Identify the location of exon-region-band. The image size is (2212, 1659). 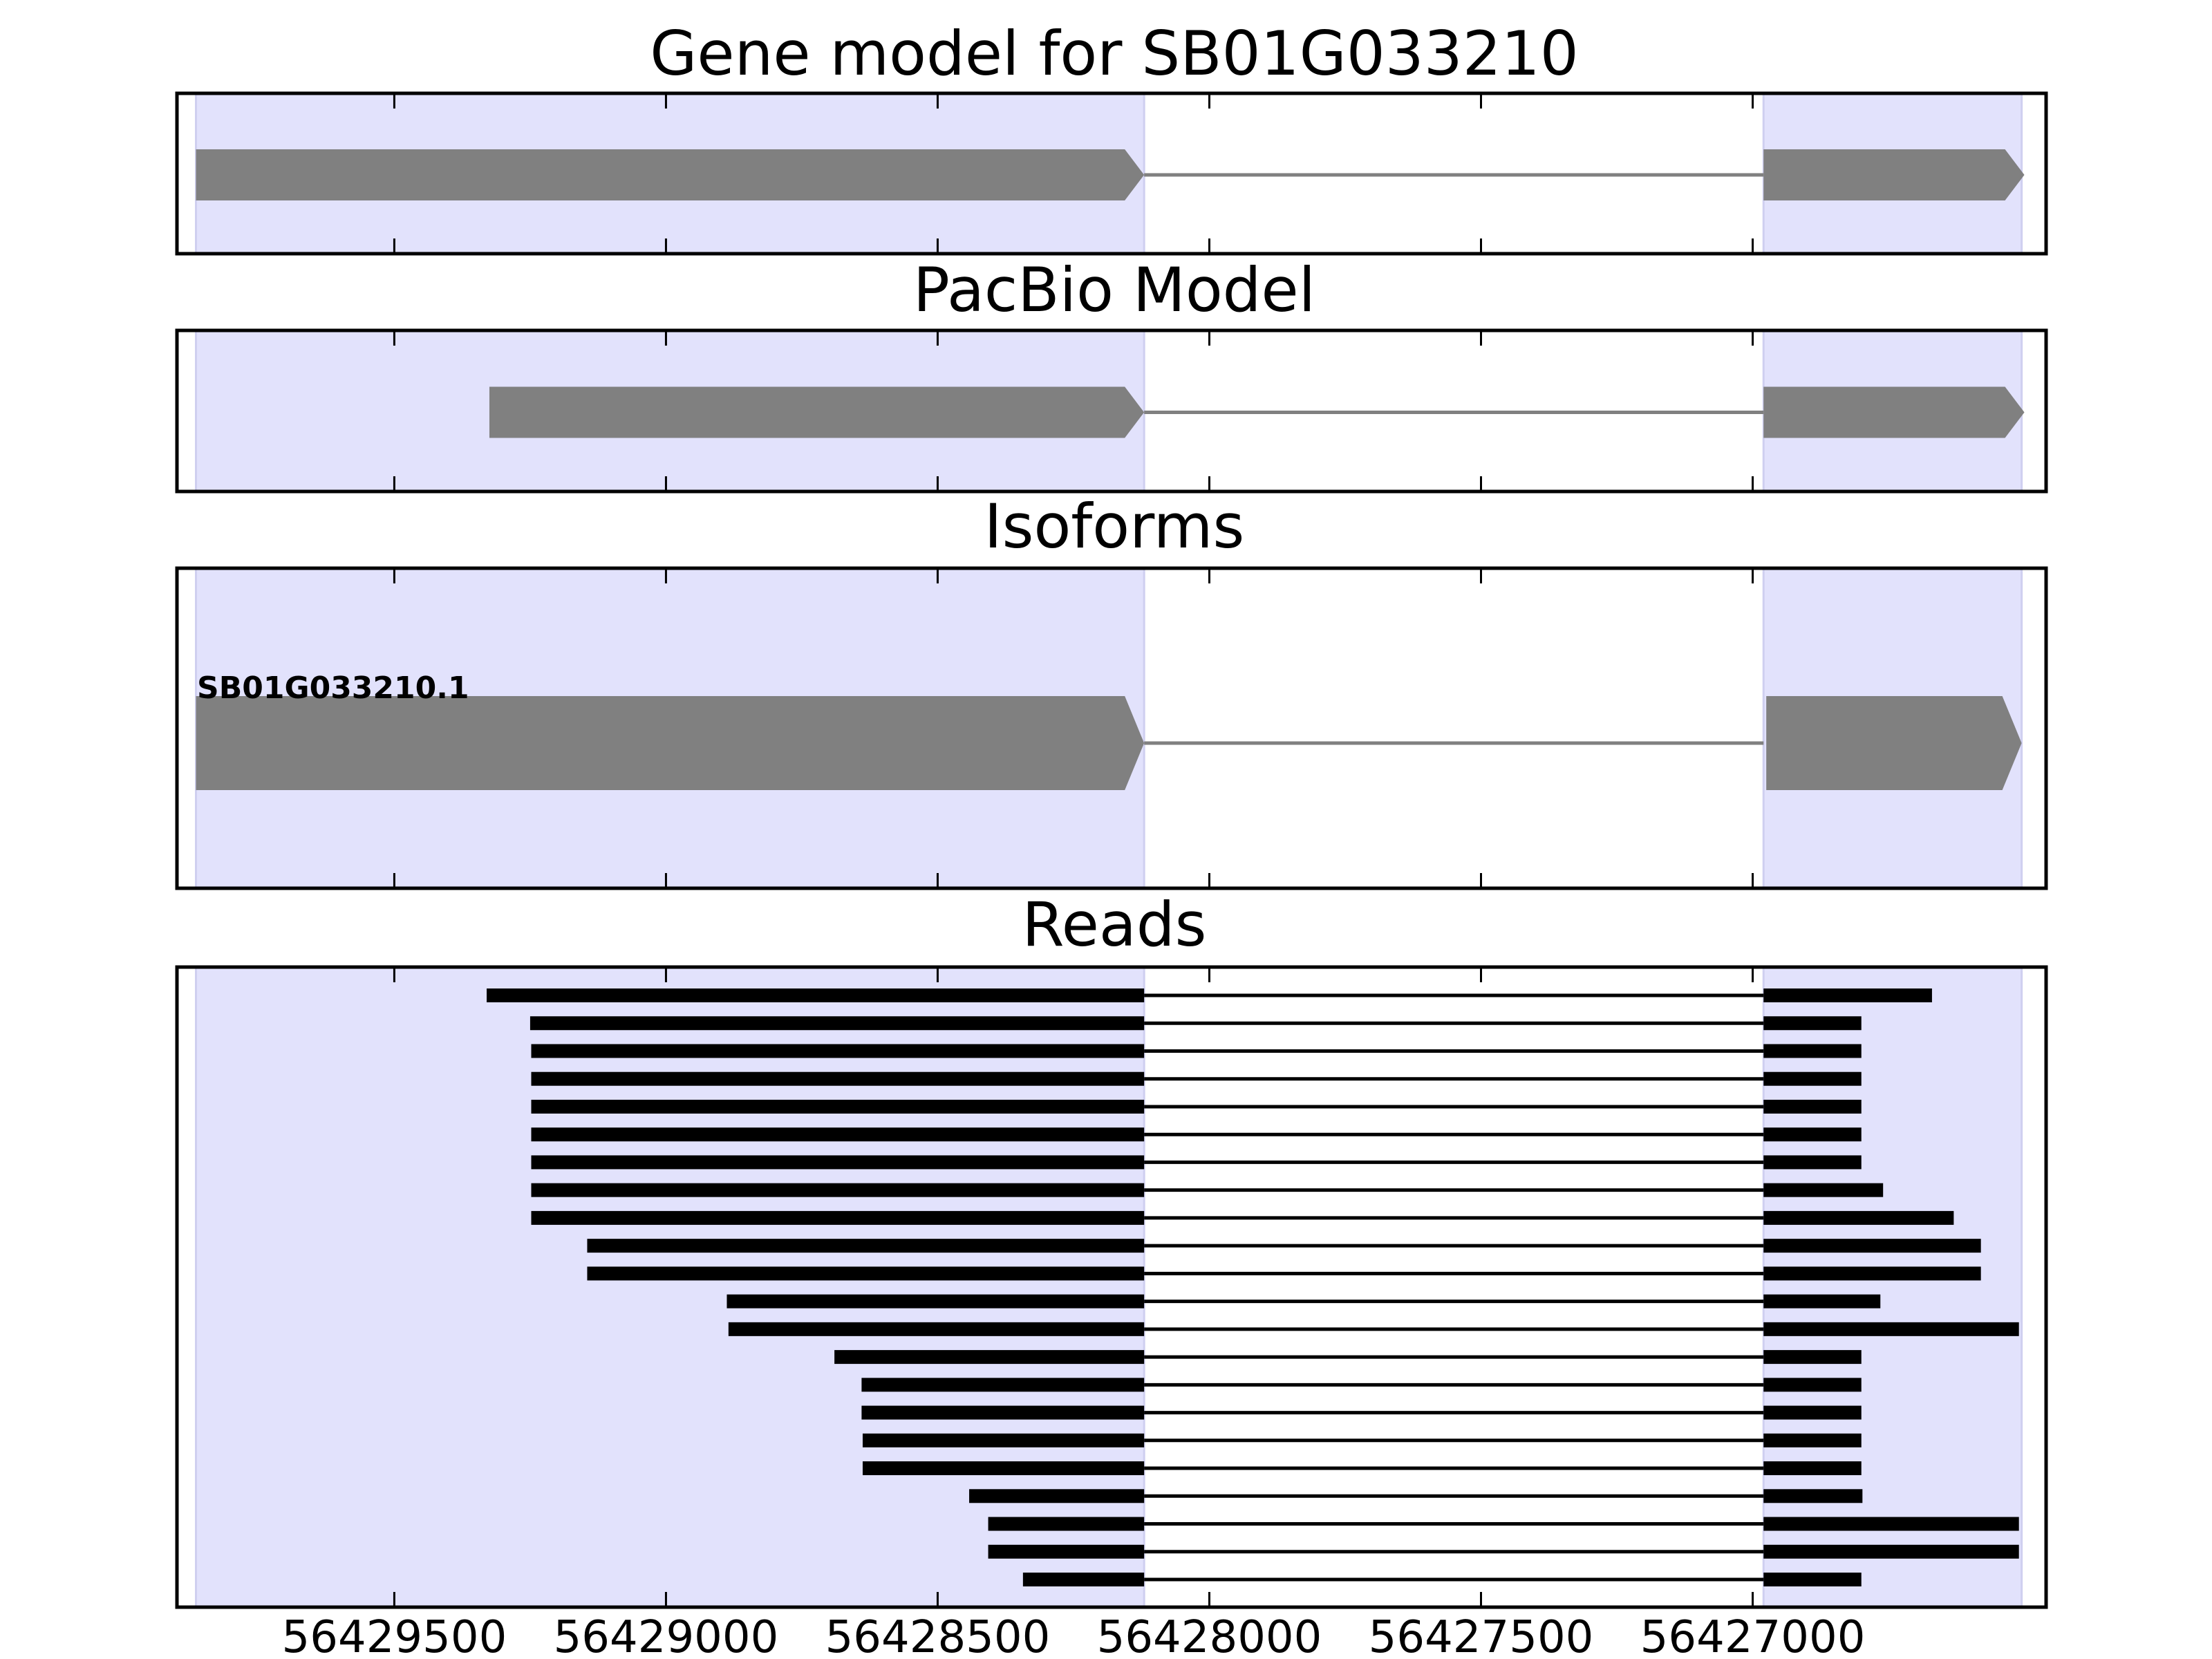
(1892, 1288).